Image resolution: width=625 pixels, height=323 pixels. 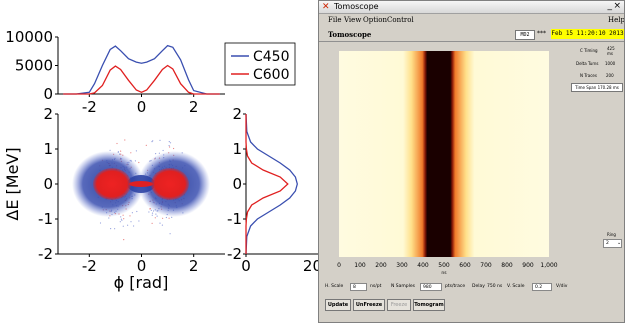 What do you see at coordinates (310, 266) in the screenshot?
I see `right-xtick-label: 2000` at bounding box center [310, 266].